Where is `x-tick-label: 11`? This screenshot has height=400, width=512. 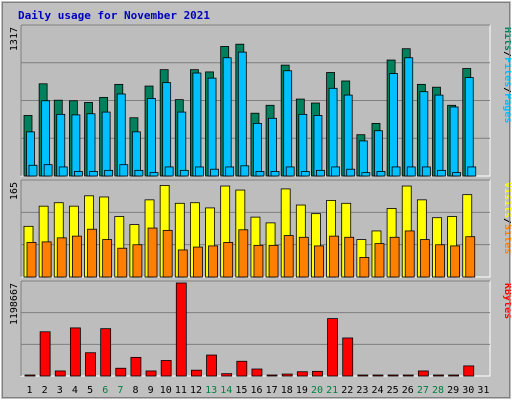 x-tick-label: 11 is located at coordinates (181, 390).